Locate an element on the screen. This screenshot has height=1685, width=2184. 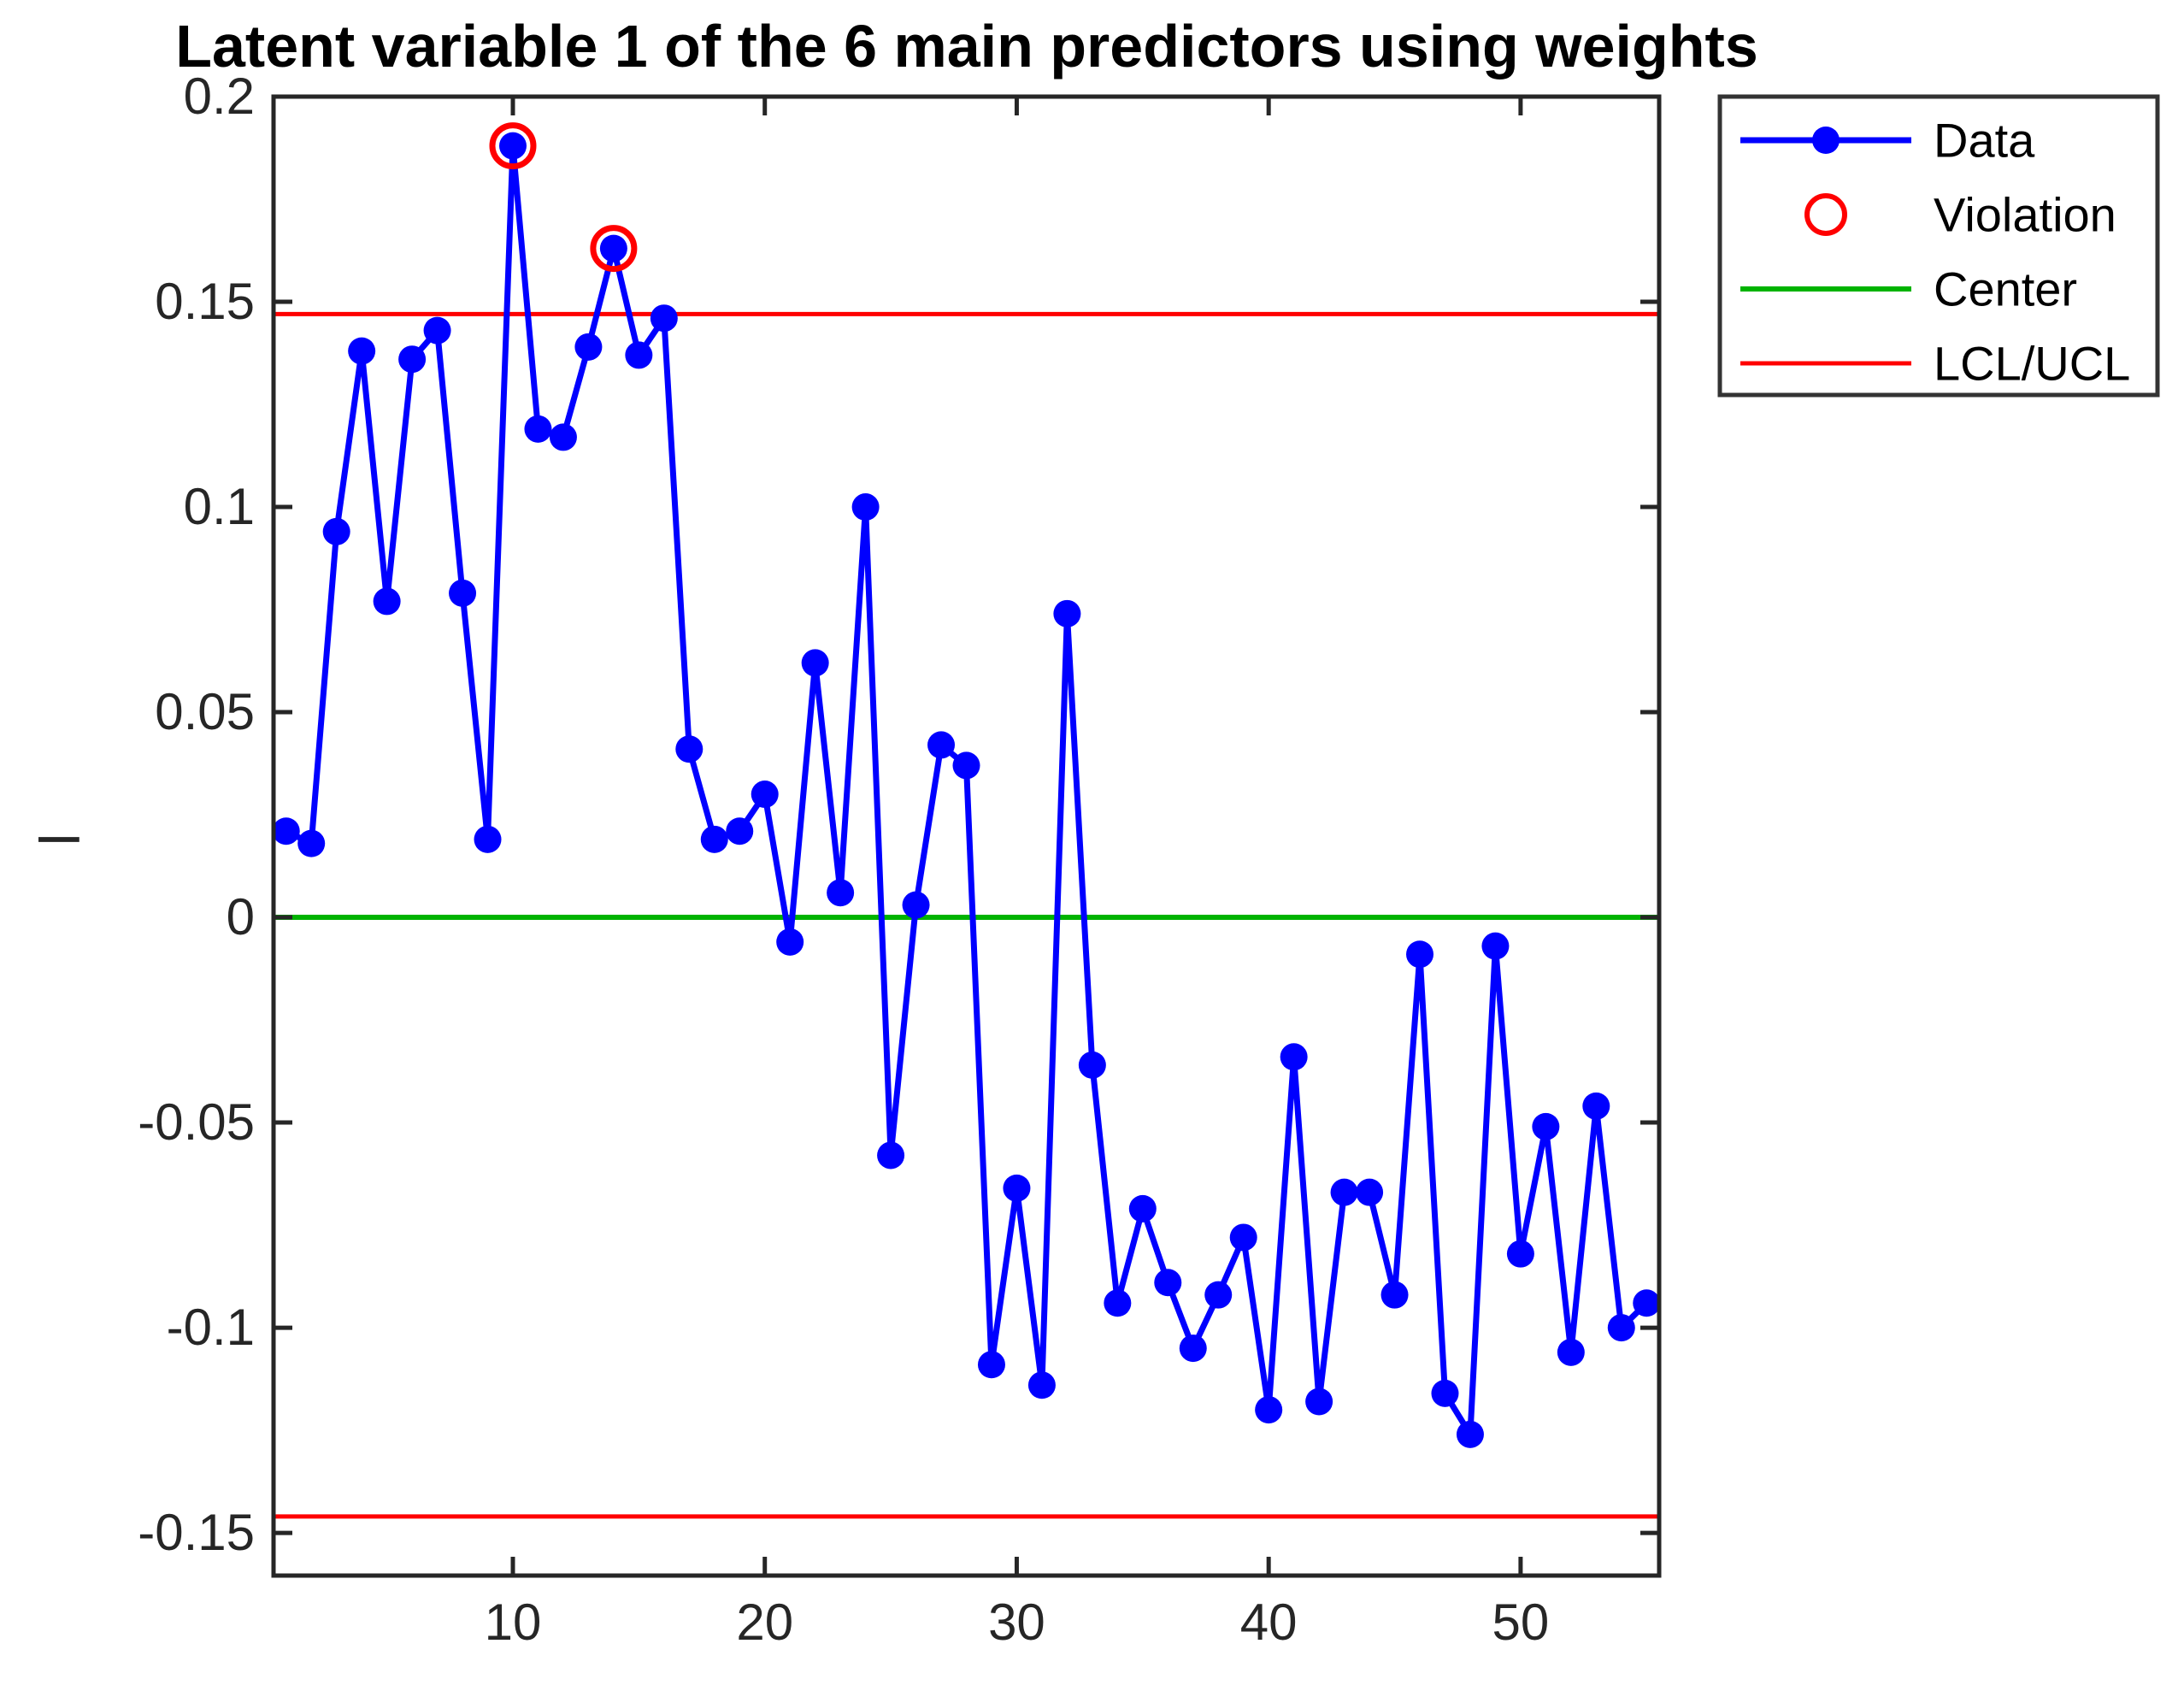
x-tick-label: 50 is located at coordinates (1521, 1622).